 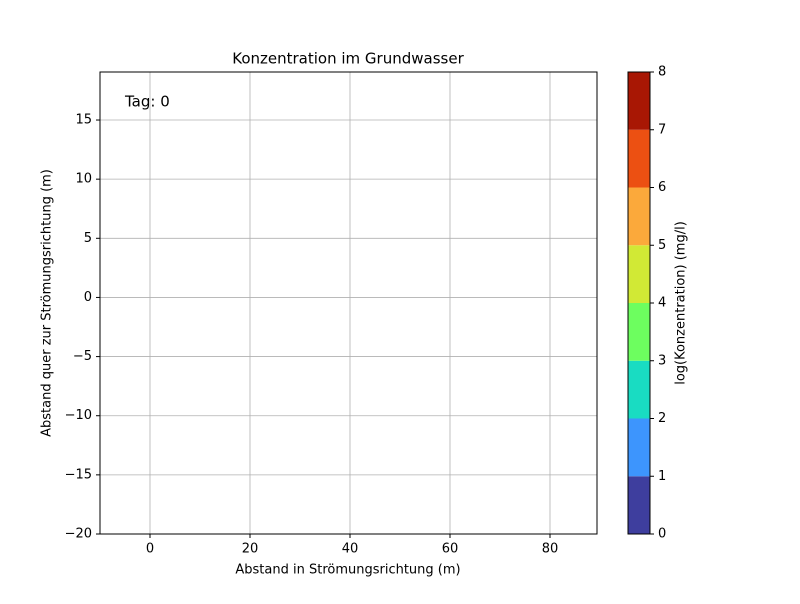 What do you see at coordinates (88, 238) in the screenshot?
I see `y-tick-label: 5` at bounding box center [88, 238].